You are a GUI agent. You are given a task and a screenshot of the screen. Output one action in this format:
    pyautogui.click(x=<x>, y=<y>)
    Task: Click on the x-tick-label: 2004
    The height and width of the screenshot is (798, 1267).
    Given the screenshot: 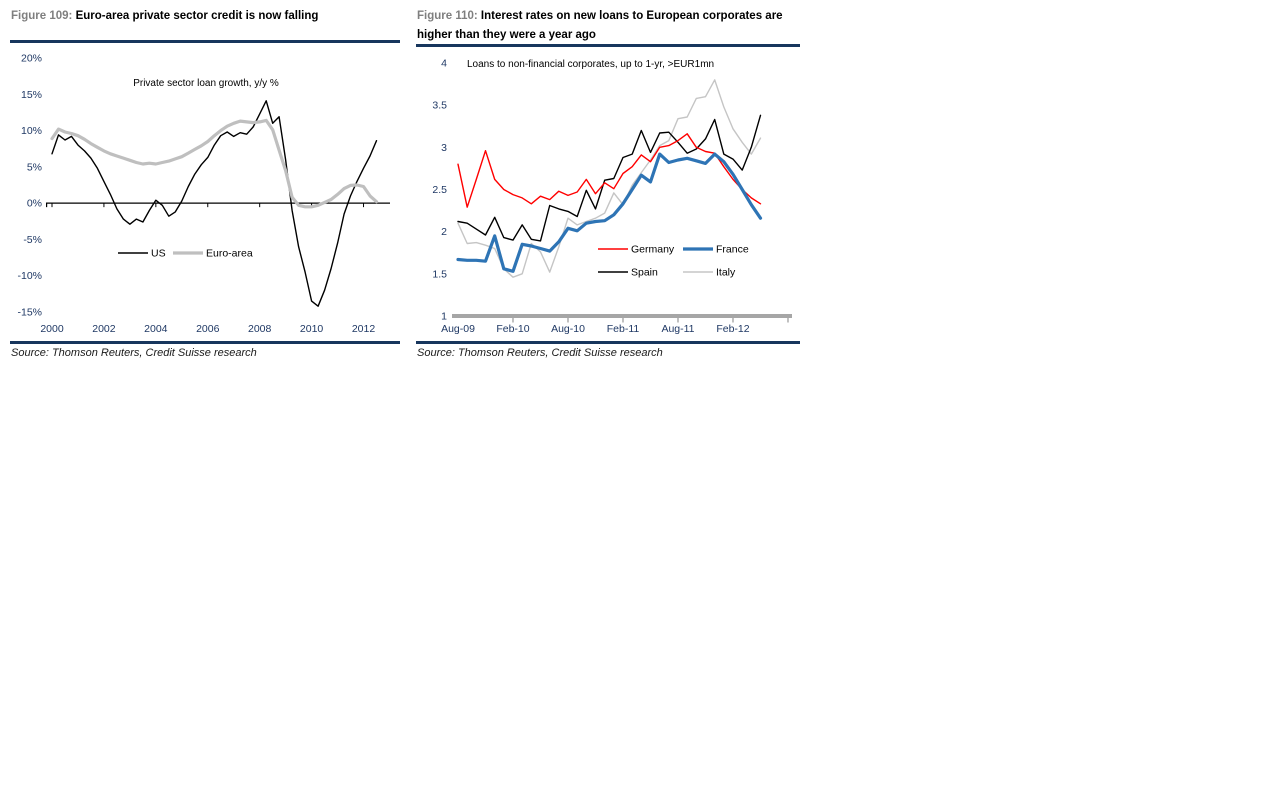 What is the action you would take?
    pyautogui.click(x=156, y=329)
    